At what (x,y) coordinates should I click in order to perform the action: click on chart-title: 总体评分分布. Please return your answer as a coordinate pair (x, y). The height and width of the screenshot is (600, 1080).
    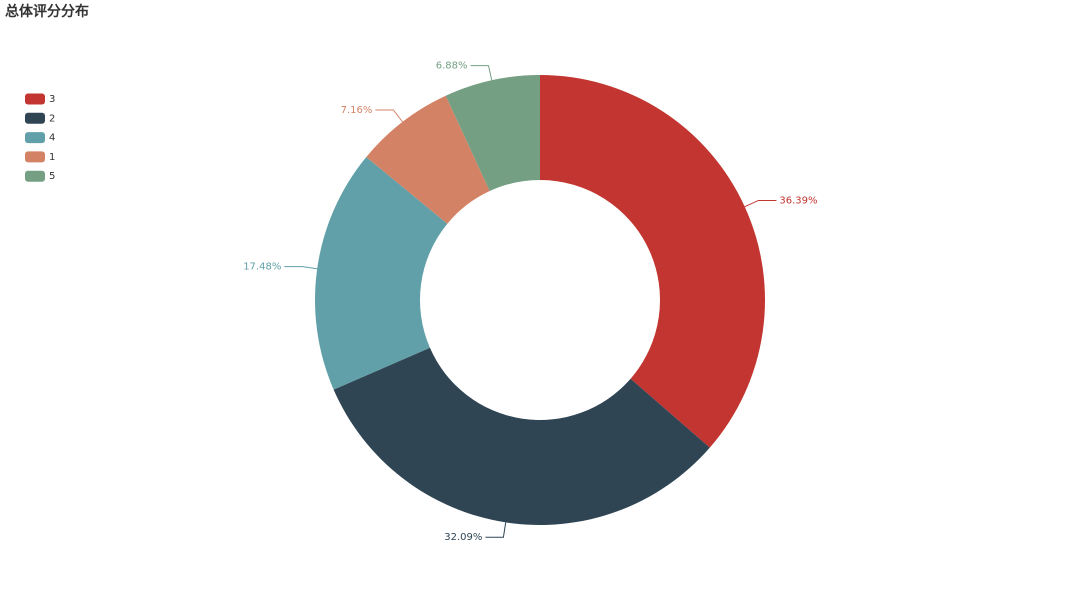
    Looking at the image, I should click on (47, 11).